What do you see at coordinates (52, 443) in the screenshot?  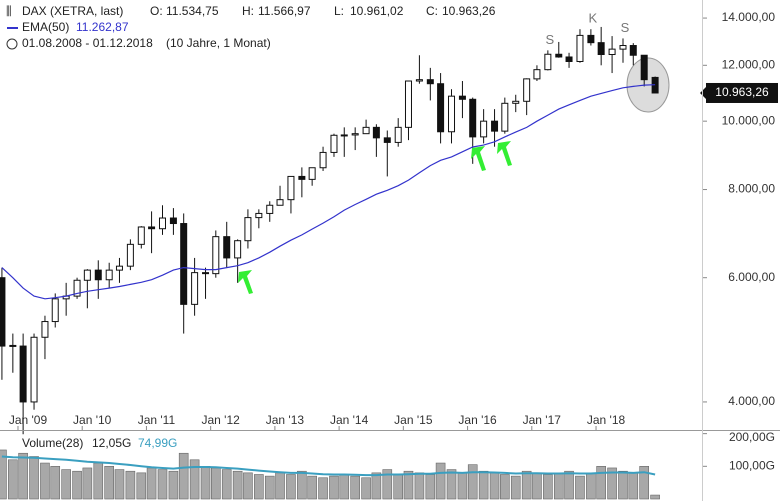 I see `volume-title: Volume(28)` at bounding box center [52, 443].